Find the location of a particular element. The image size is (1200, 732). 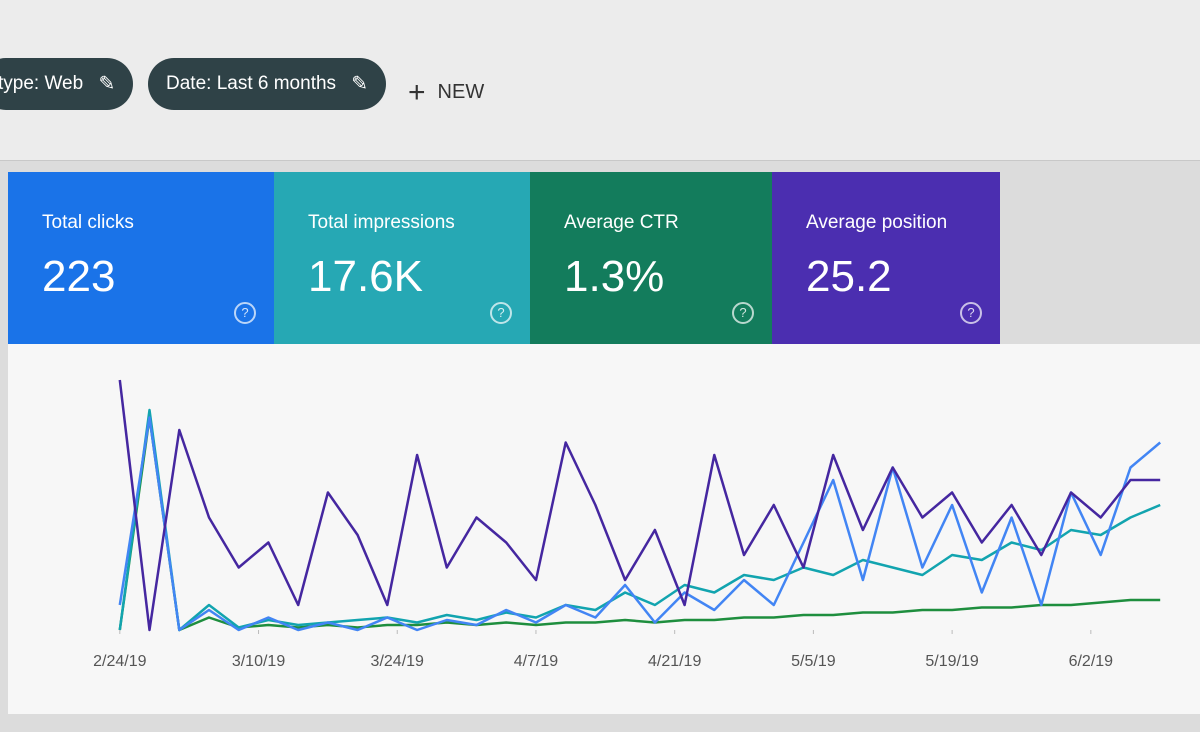

metric-value: 25.2 is located at coordinates (849, 276).